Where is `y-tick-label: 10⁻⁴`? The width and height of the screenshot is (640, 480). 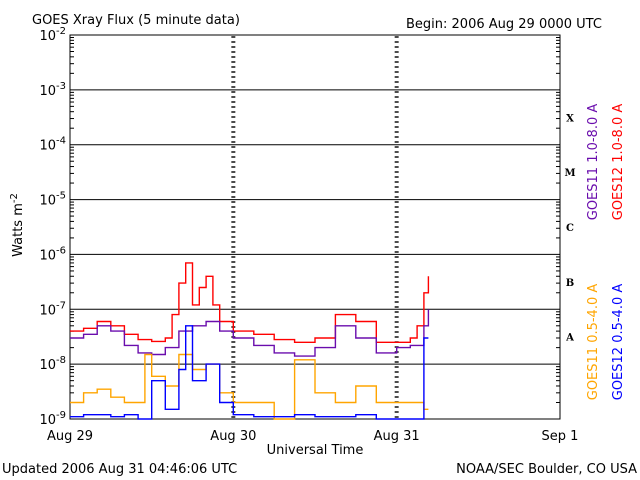 y-tick-label: 10⁻⁴ is located at coordinates (52, 145).